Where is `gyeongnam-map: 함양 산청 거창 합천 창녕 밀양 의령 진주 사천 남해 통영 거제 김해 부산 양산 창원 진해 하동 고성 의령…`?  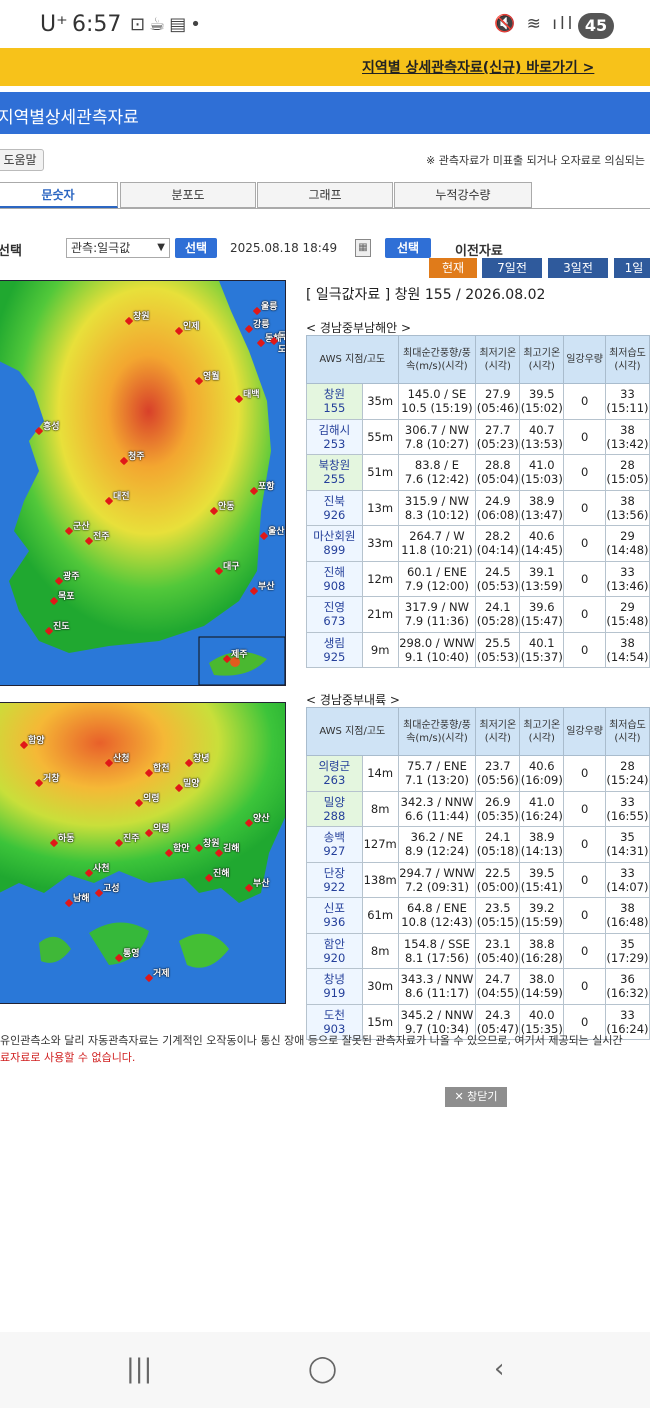 gyeongnam-map: 함양 산청 거창 합천 창녕 밀양 의령 진주 사천 남해 통영 거제 김해 부산 양산 창원 진해 하동 고성 의령… is located at coordinates (143, 853).